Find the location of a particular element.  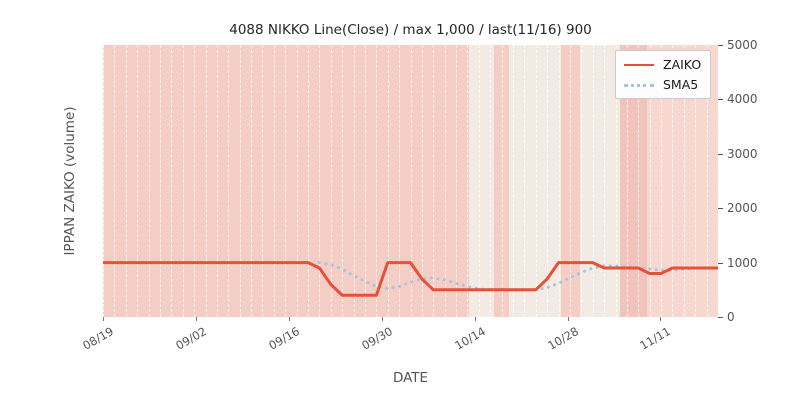

legend-label: ZAIKO is located at coordinates (682, 64).